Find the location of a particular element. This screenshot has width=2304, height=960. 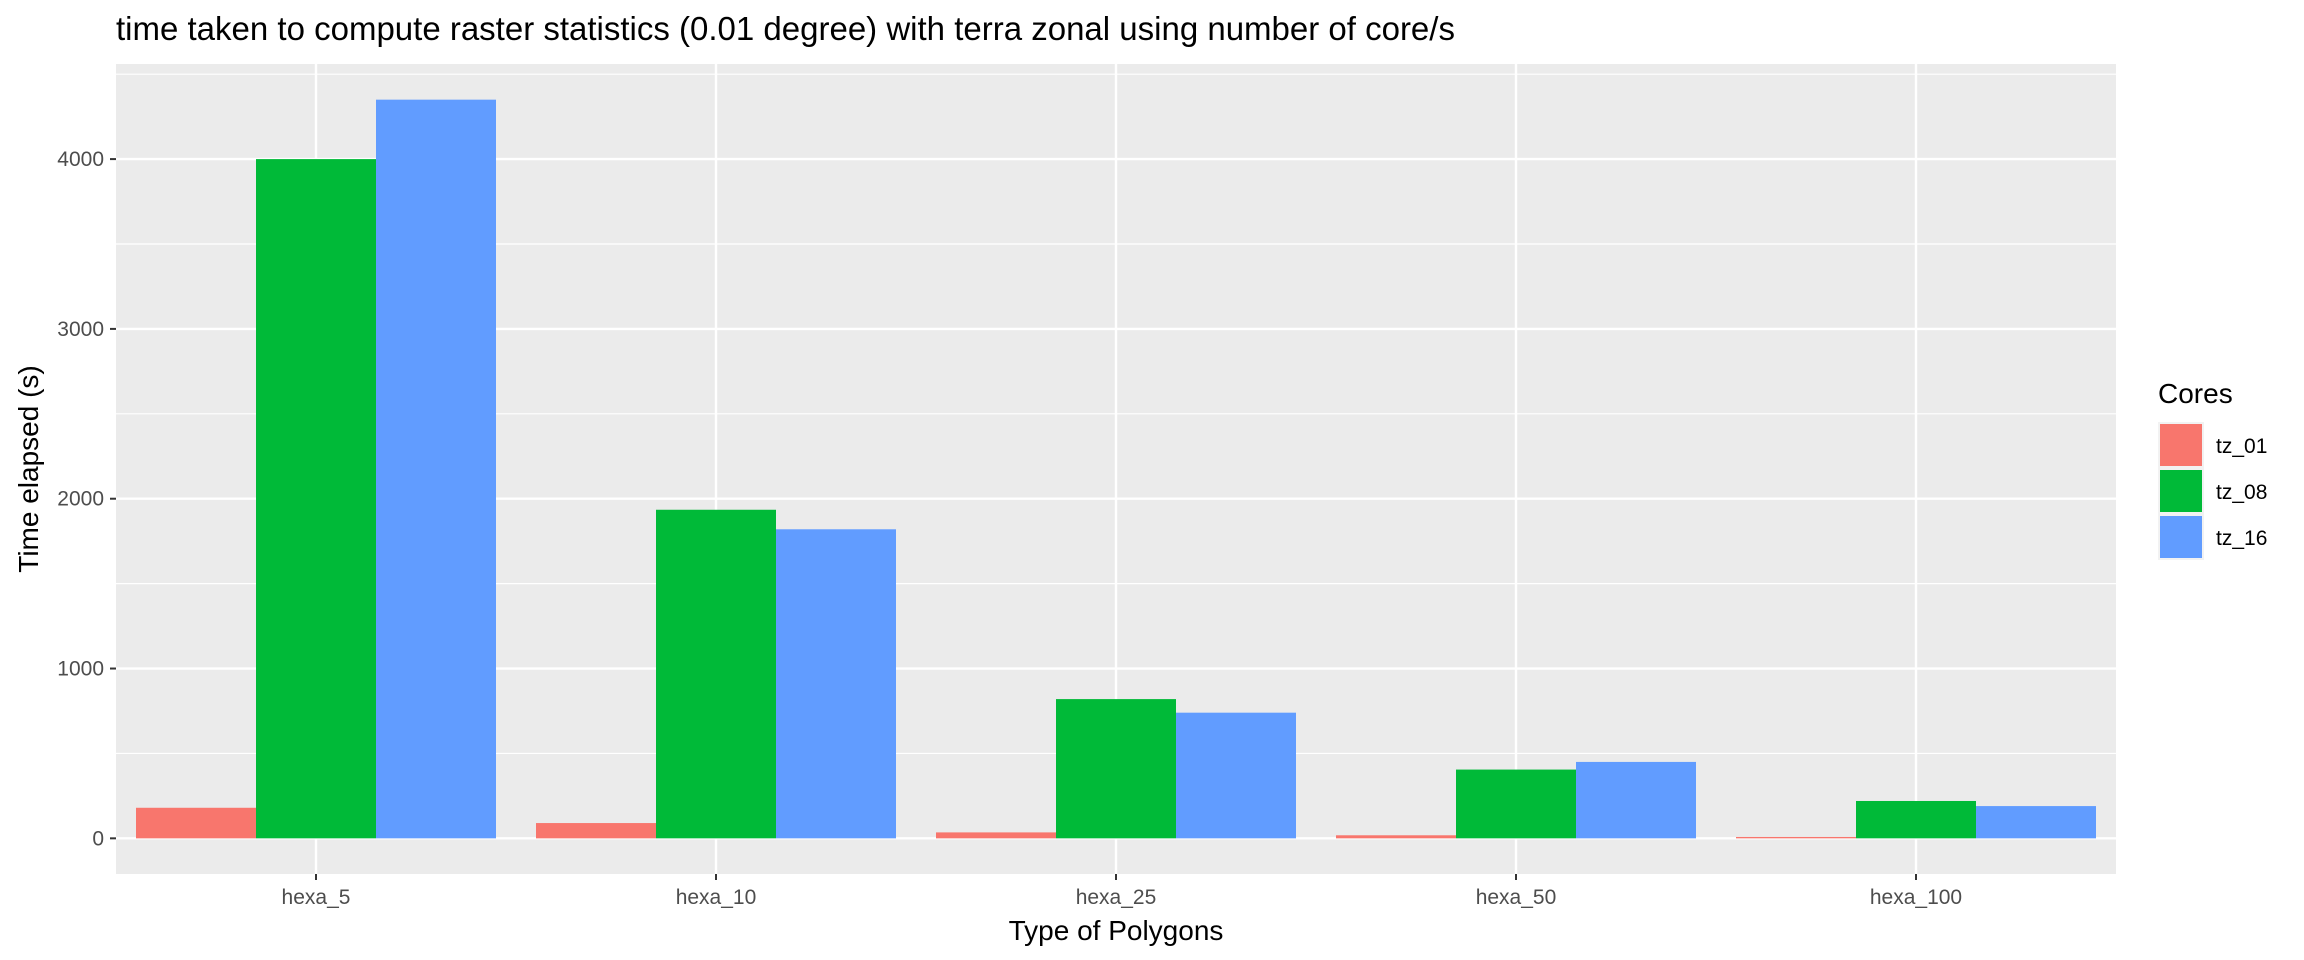

y-tick-label: 2000 is located at coordinates (80, 499).